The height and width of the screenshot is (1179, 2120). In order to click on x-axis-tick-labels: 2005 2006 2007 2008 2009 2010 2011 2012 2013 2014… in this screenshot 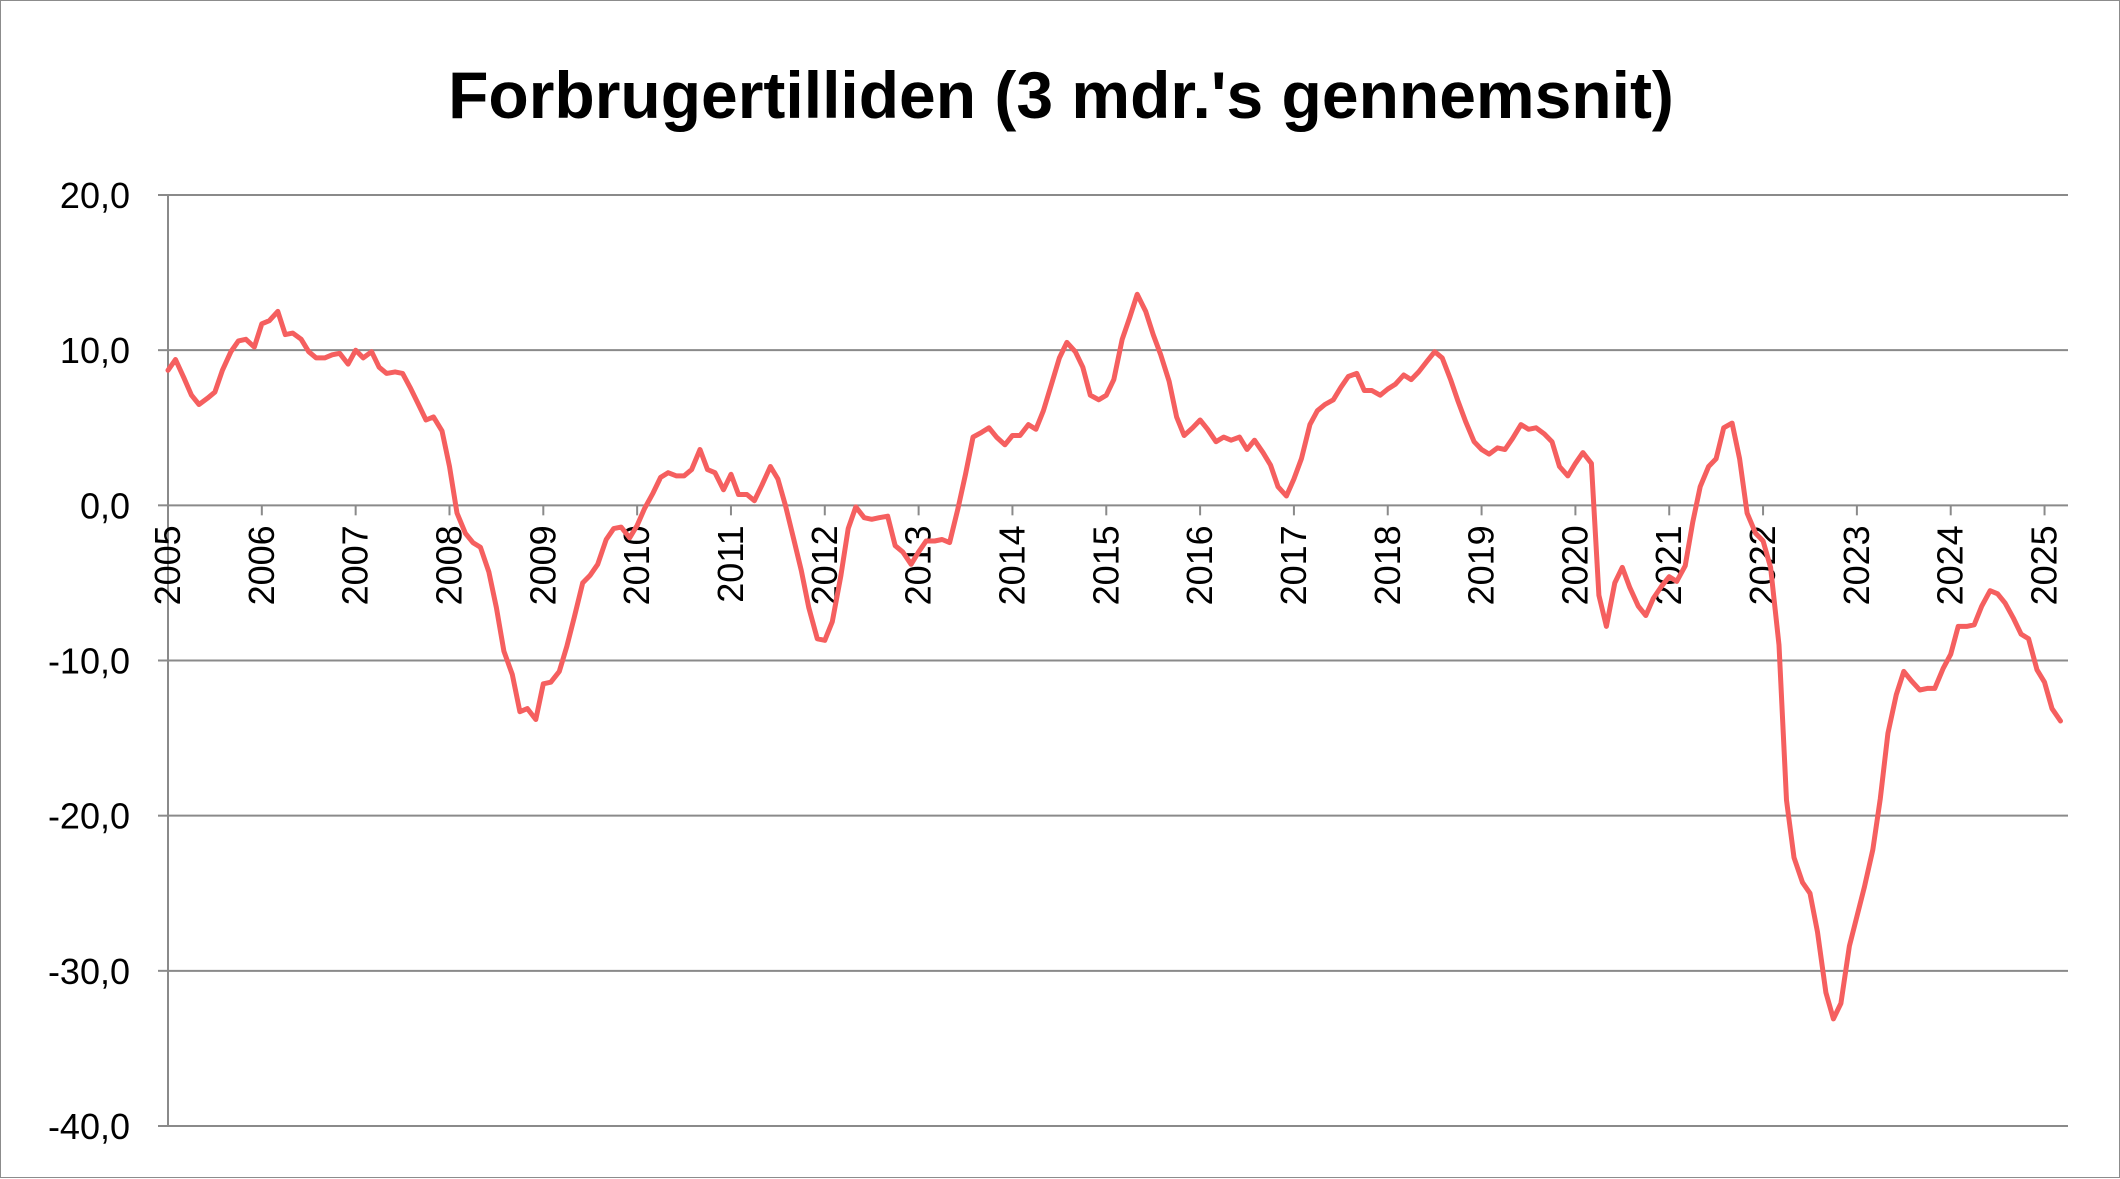, I will do `click(1106, 565)`.